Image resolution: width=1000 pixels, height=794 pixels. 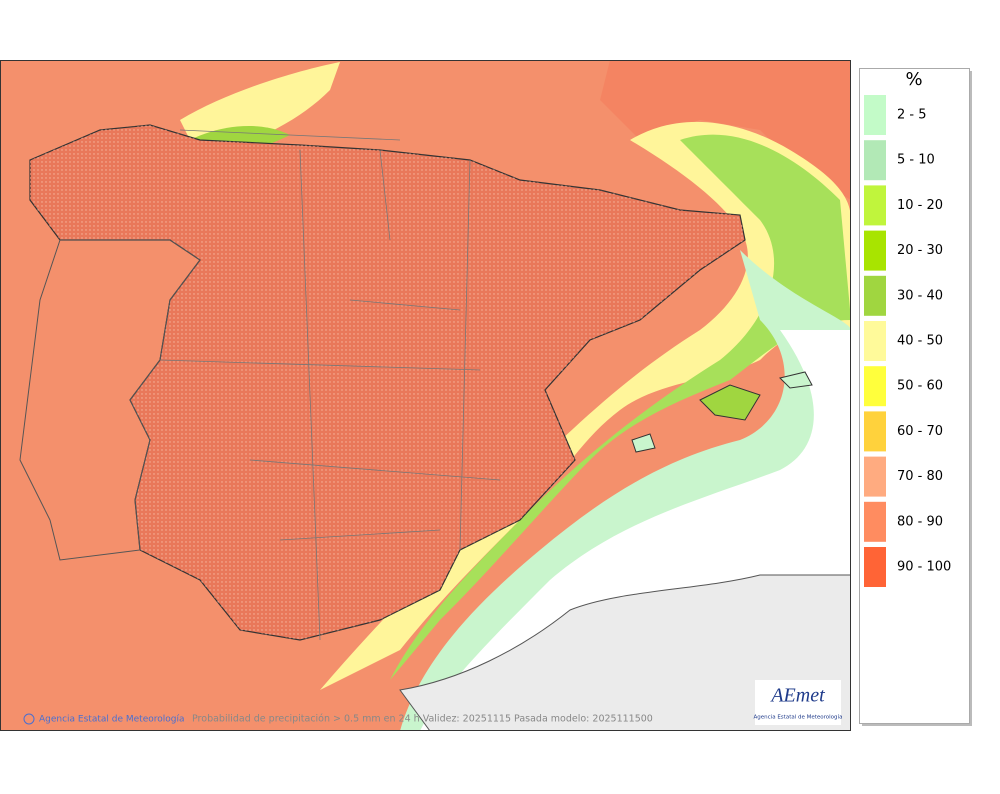 What do you see at coordinates (625, 652) in the screenshot?
I see `africa` at bounding box center [625, 652].